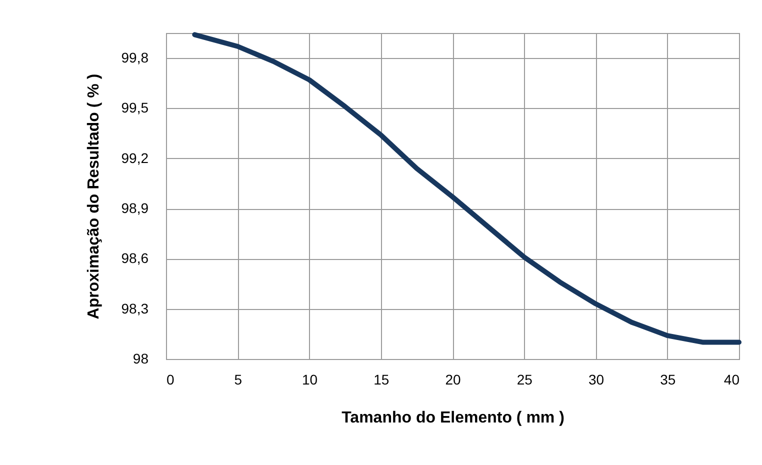  Describe the element at coordinates (135, 258) in the screenshot. I see `y-tick-label: 98,6` at that location.